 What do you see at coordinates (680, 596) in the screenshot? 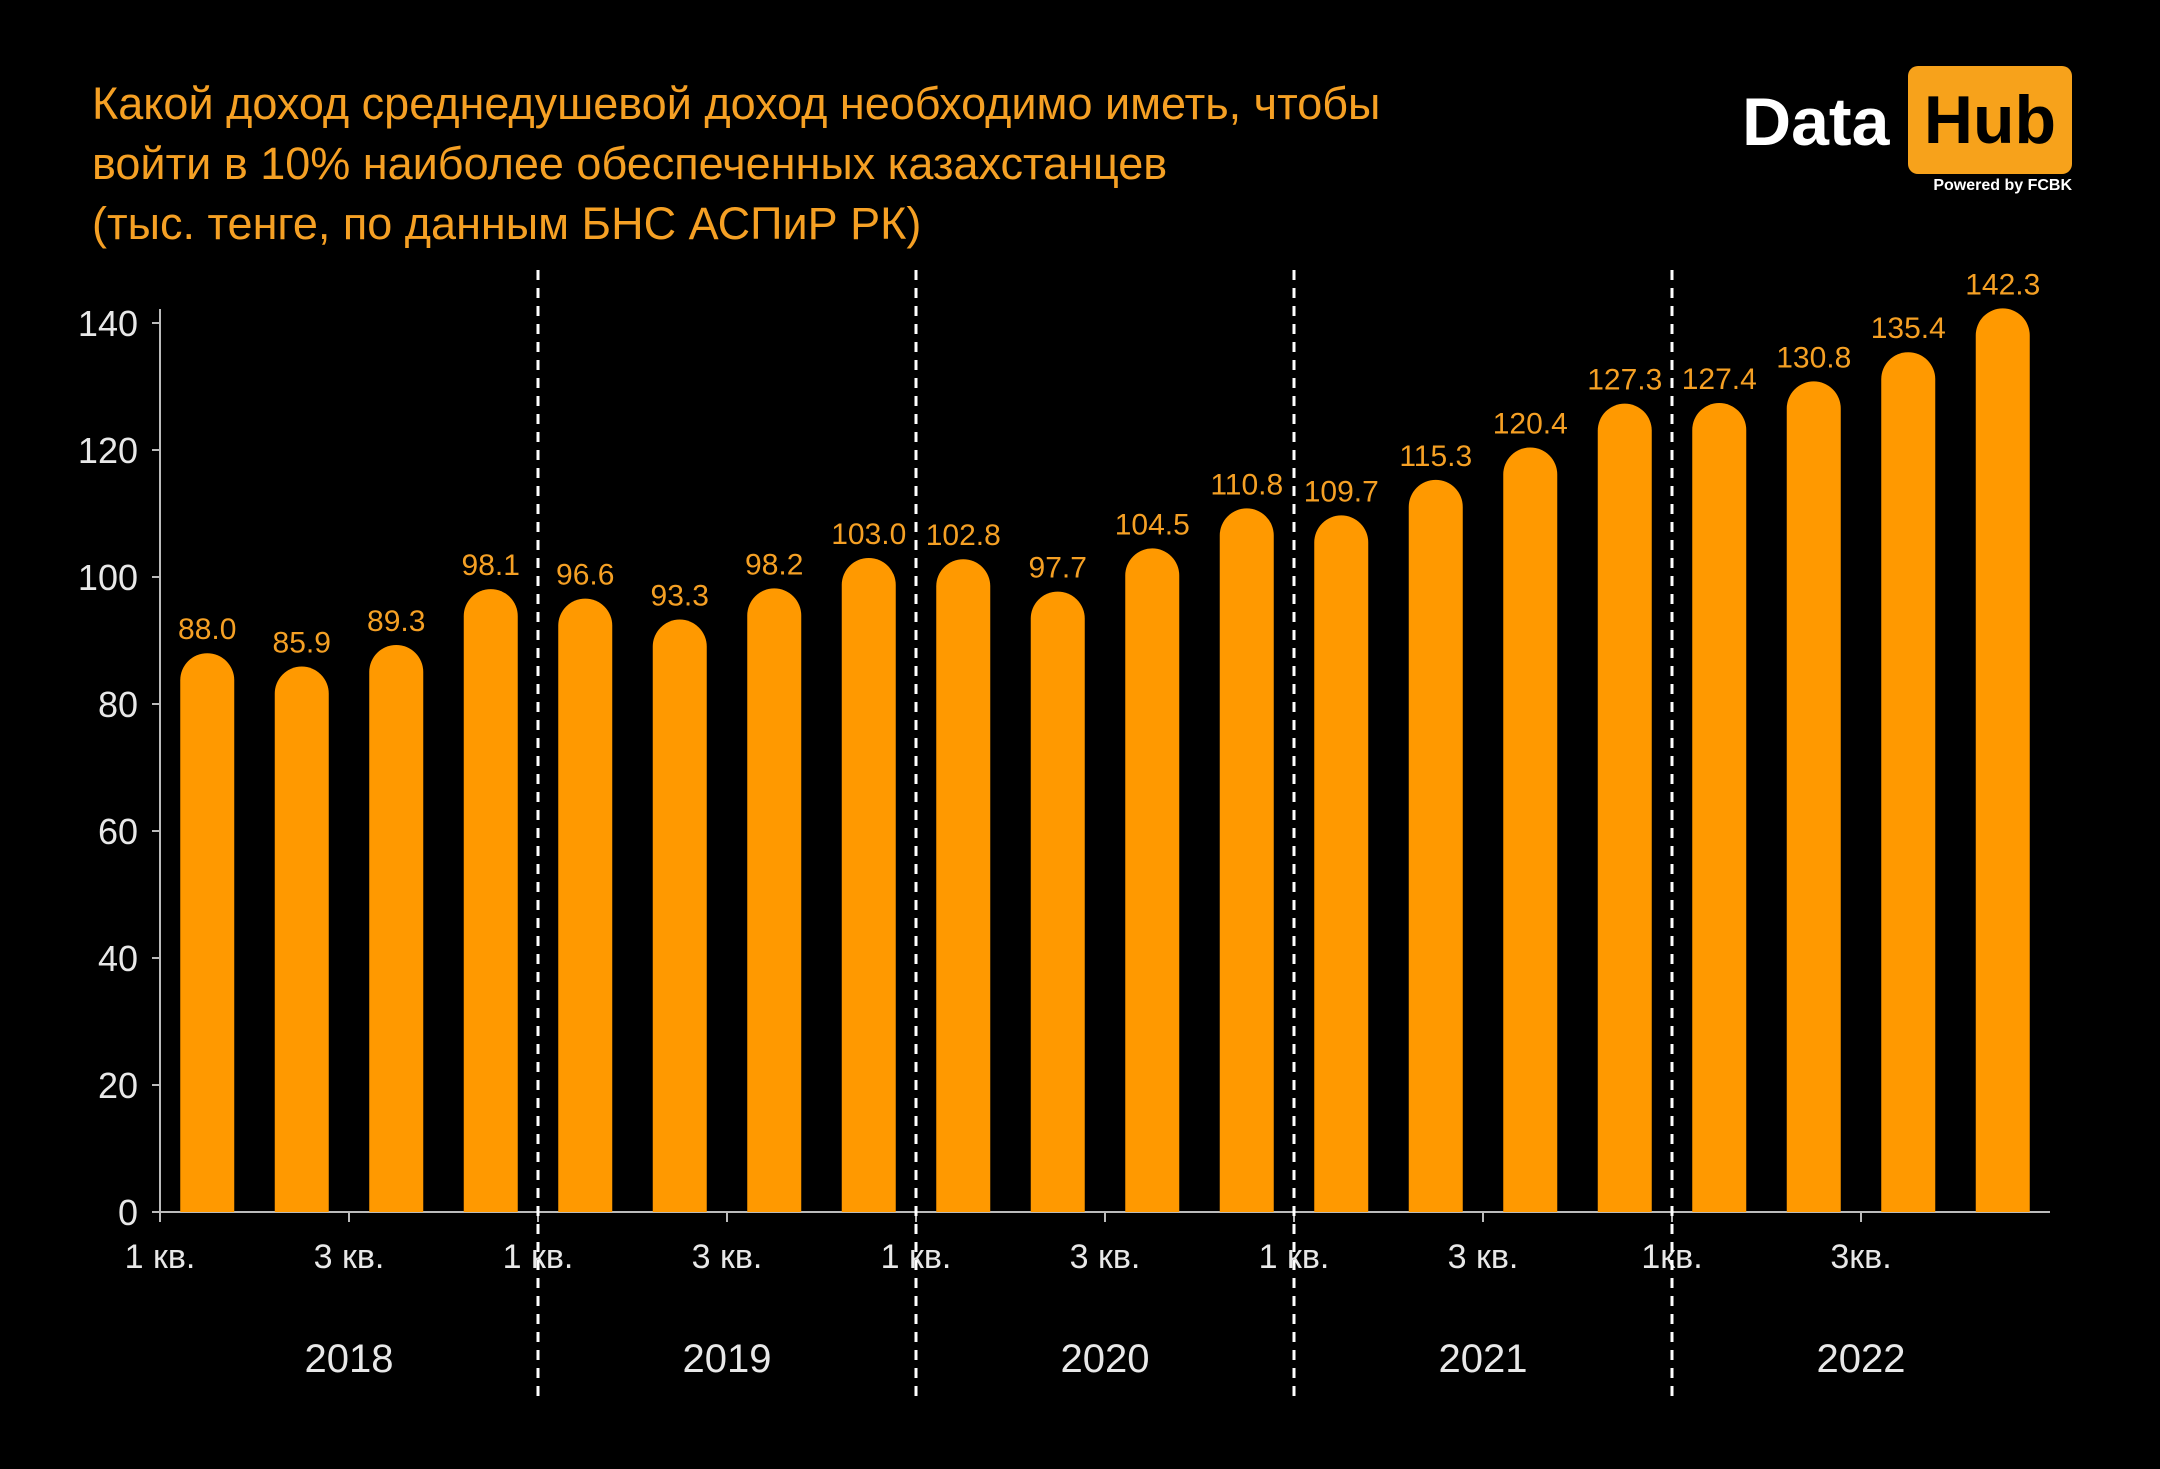
I see `bar-value-label: 93.3` at bounding box center [680, 596].